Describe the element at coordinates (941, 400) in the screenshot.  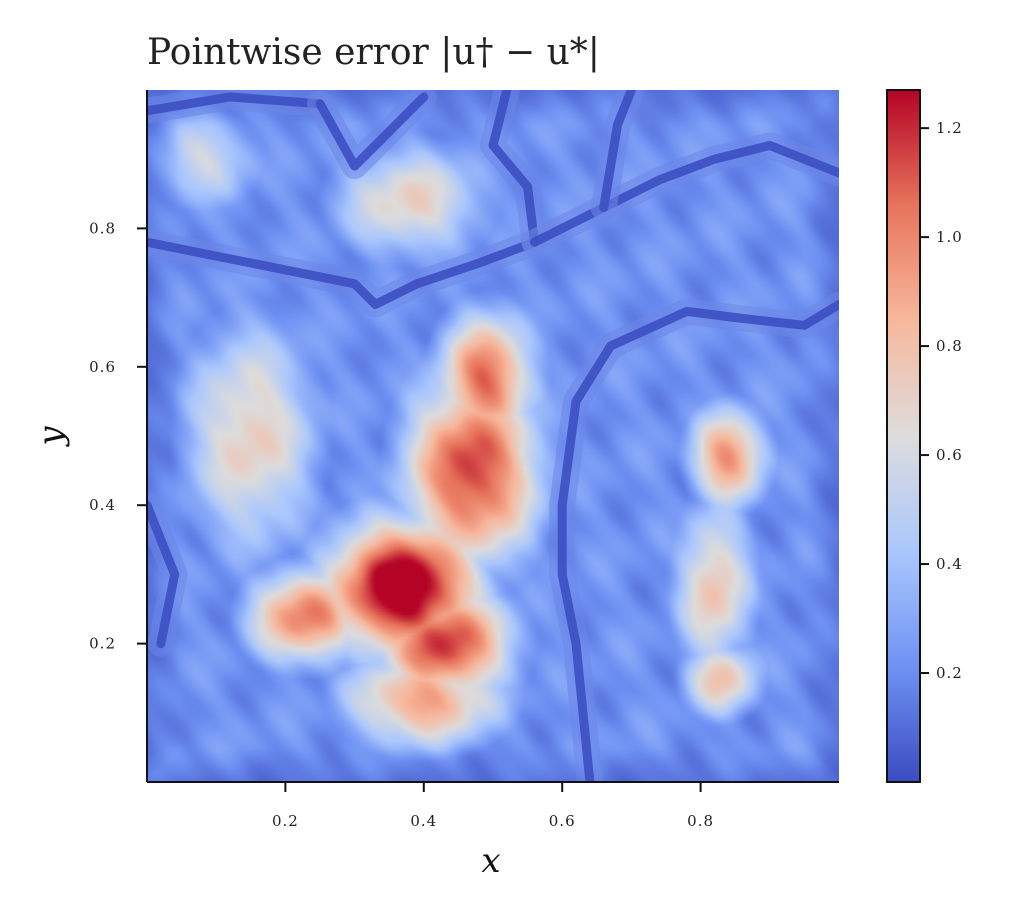
I see `colorbar-ticks: 0.2 0.4 0.6 0.8 1.0 1.2` at that location.